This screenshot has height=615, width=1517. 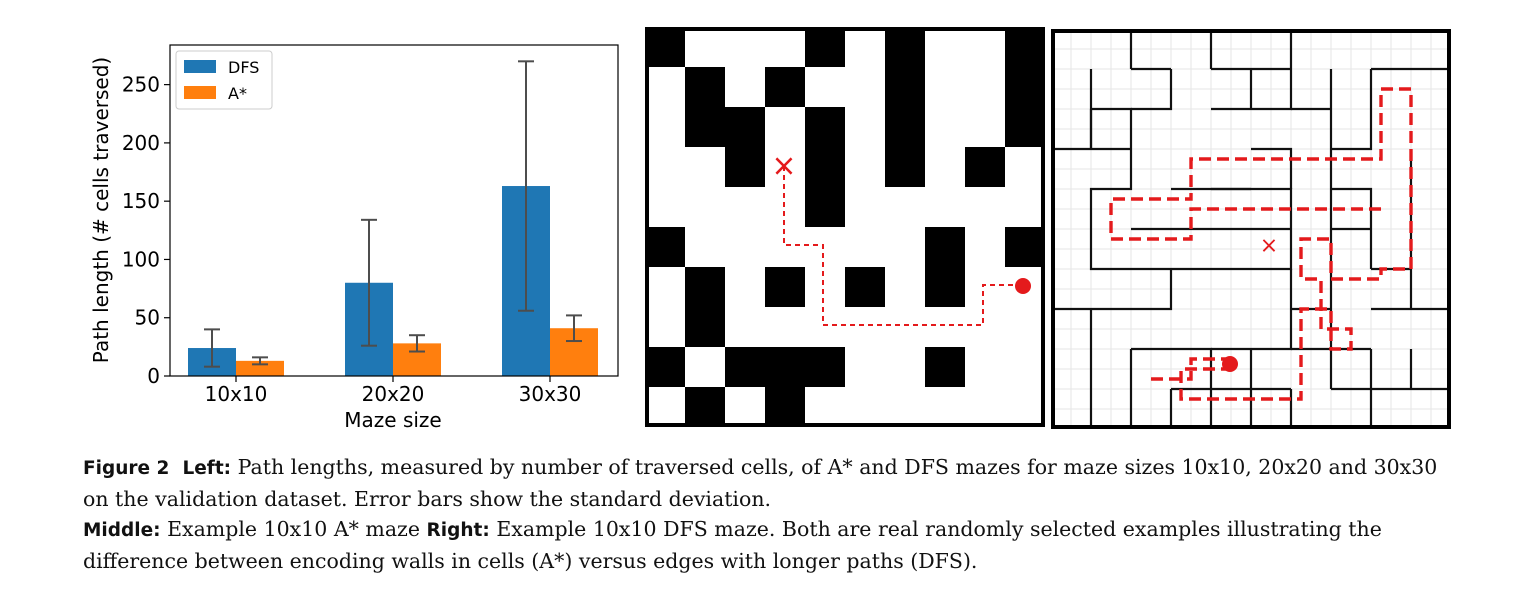 I want to click on x-tick-label: 30x30, so click(x=550, y=394).